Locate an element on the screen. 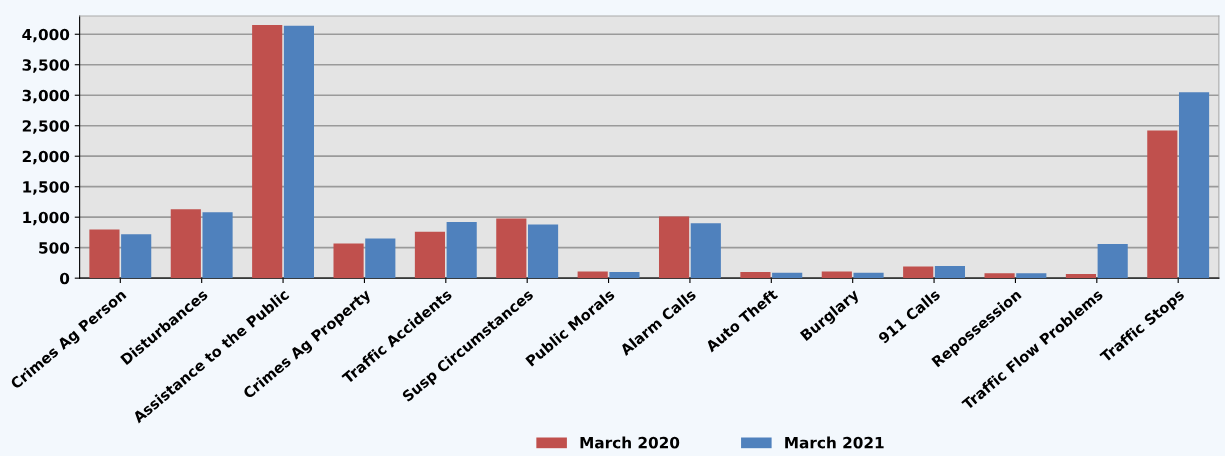 The image size is (1225, 456). y-tick-label: 1,000 is located at coordinates (46, 218).